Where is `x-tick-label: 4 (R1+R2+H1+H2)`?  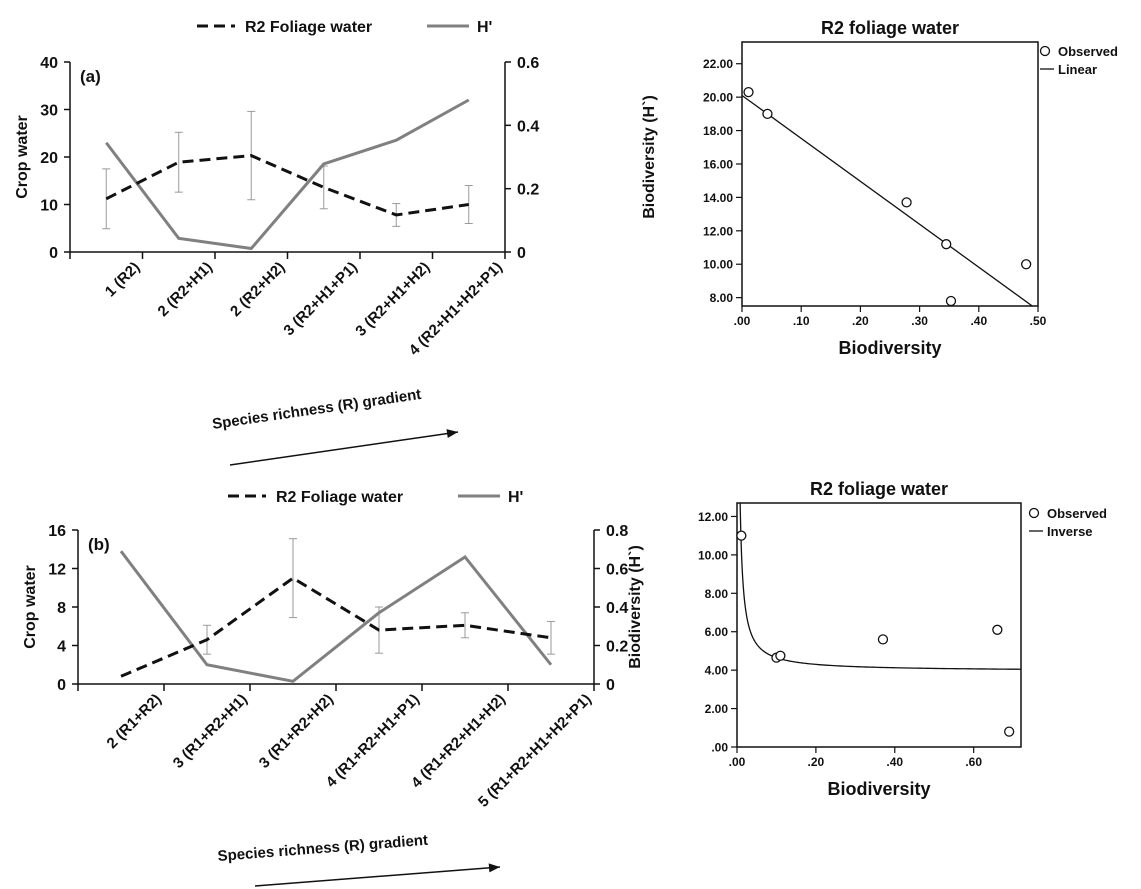
x-tick-label: 4 (R1+R2+H1+H2) is located at coordinates (458, 741).